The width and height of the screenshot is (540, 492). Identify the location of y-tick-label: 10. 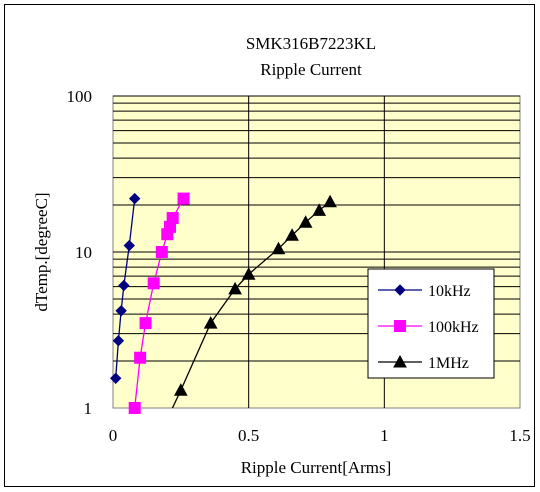
(83, 252).